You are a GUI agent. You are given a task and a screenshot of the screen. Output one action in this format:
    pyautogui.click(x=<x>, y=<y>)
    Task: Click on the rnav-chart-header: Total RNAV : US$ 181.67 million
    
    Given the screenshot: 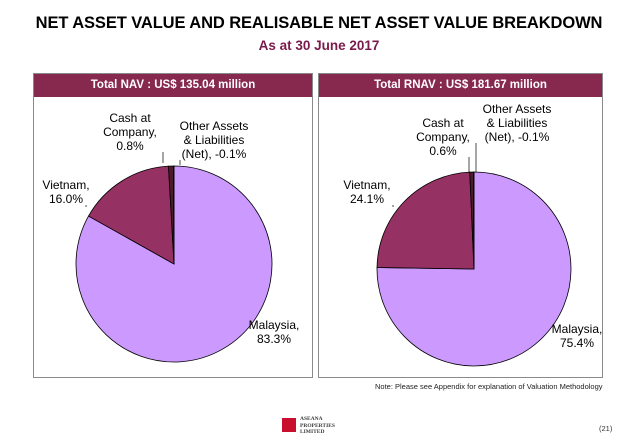 What is the action you would take?
    pyautogui.click(x=460, y=85)
    